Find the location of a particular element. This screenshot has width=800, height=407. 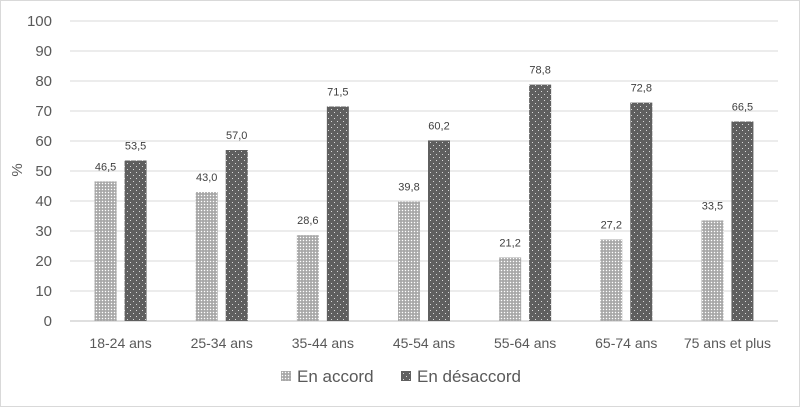

data-label-accord: 28,6 is located at coordinates (307, 221).